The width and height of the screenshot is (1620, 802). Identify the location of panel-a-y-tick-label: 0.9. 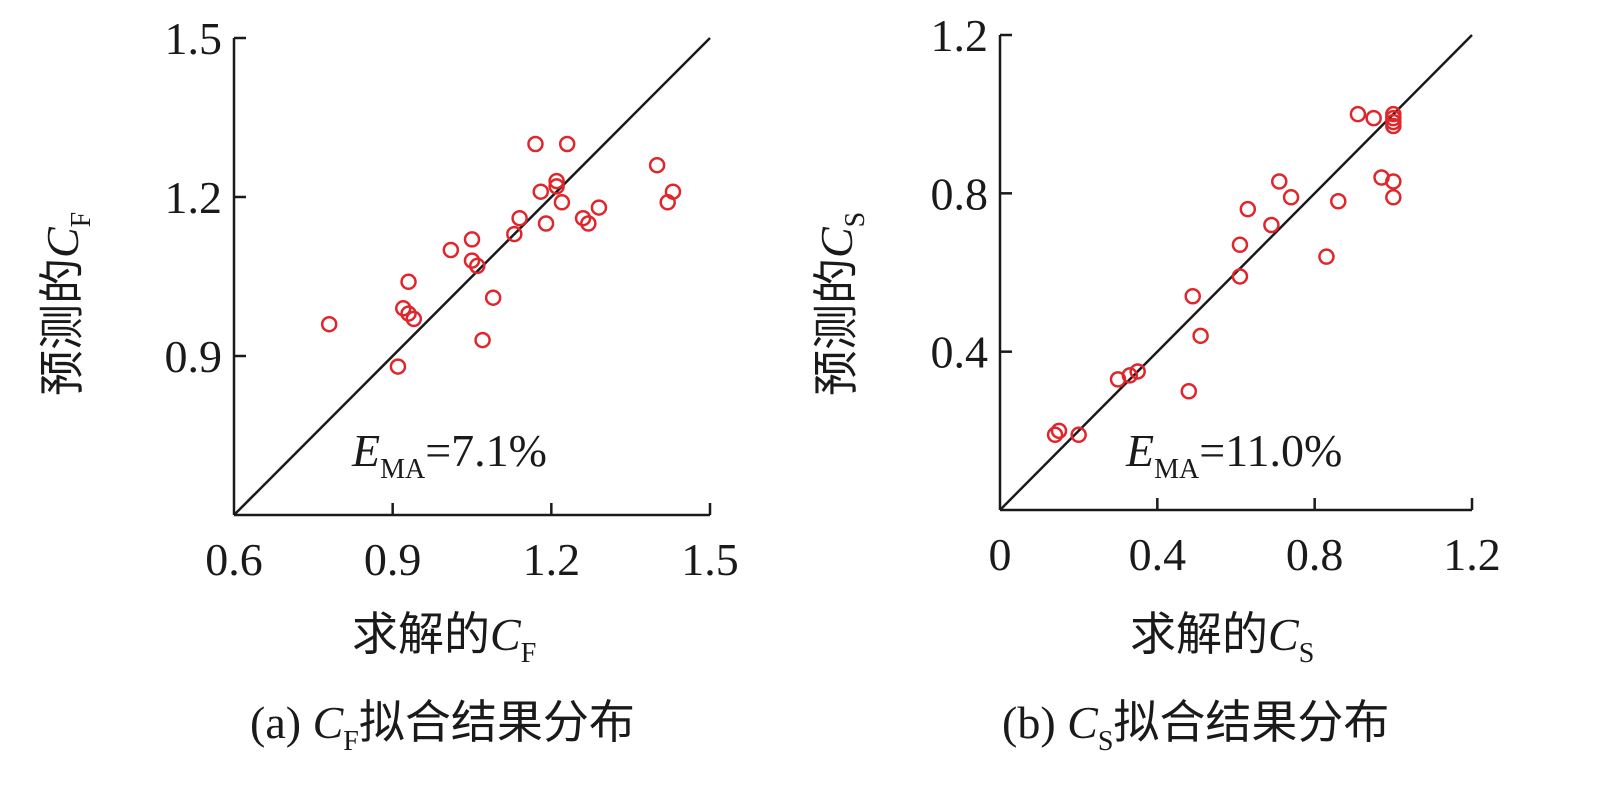
(194, 356).